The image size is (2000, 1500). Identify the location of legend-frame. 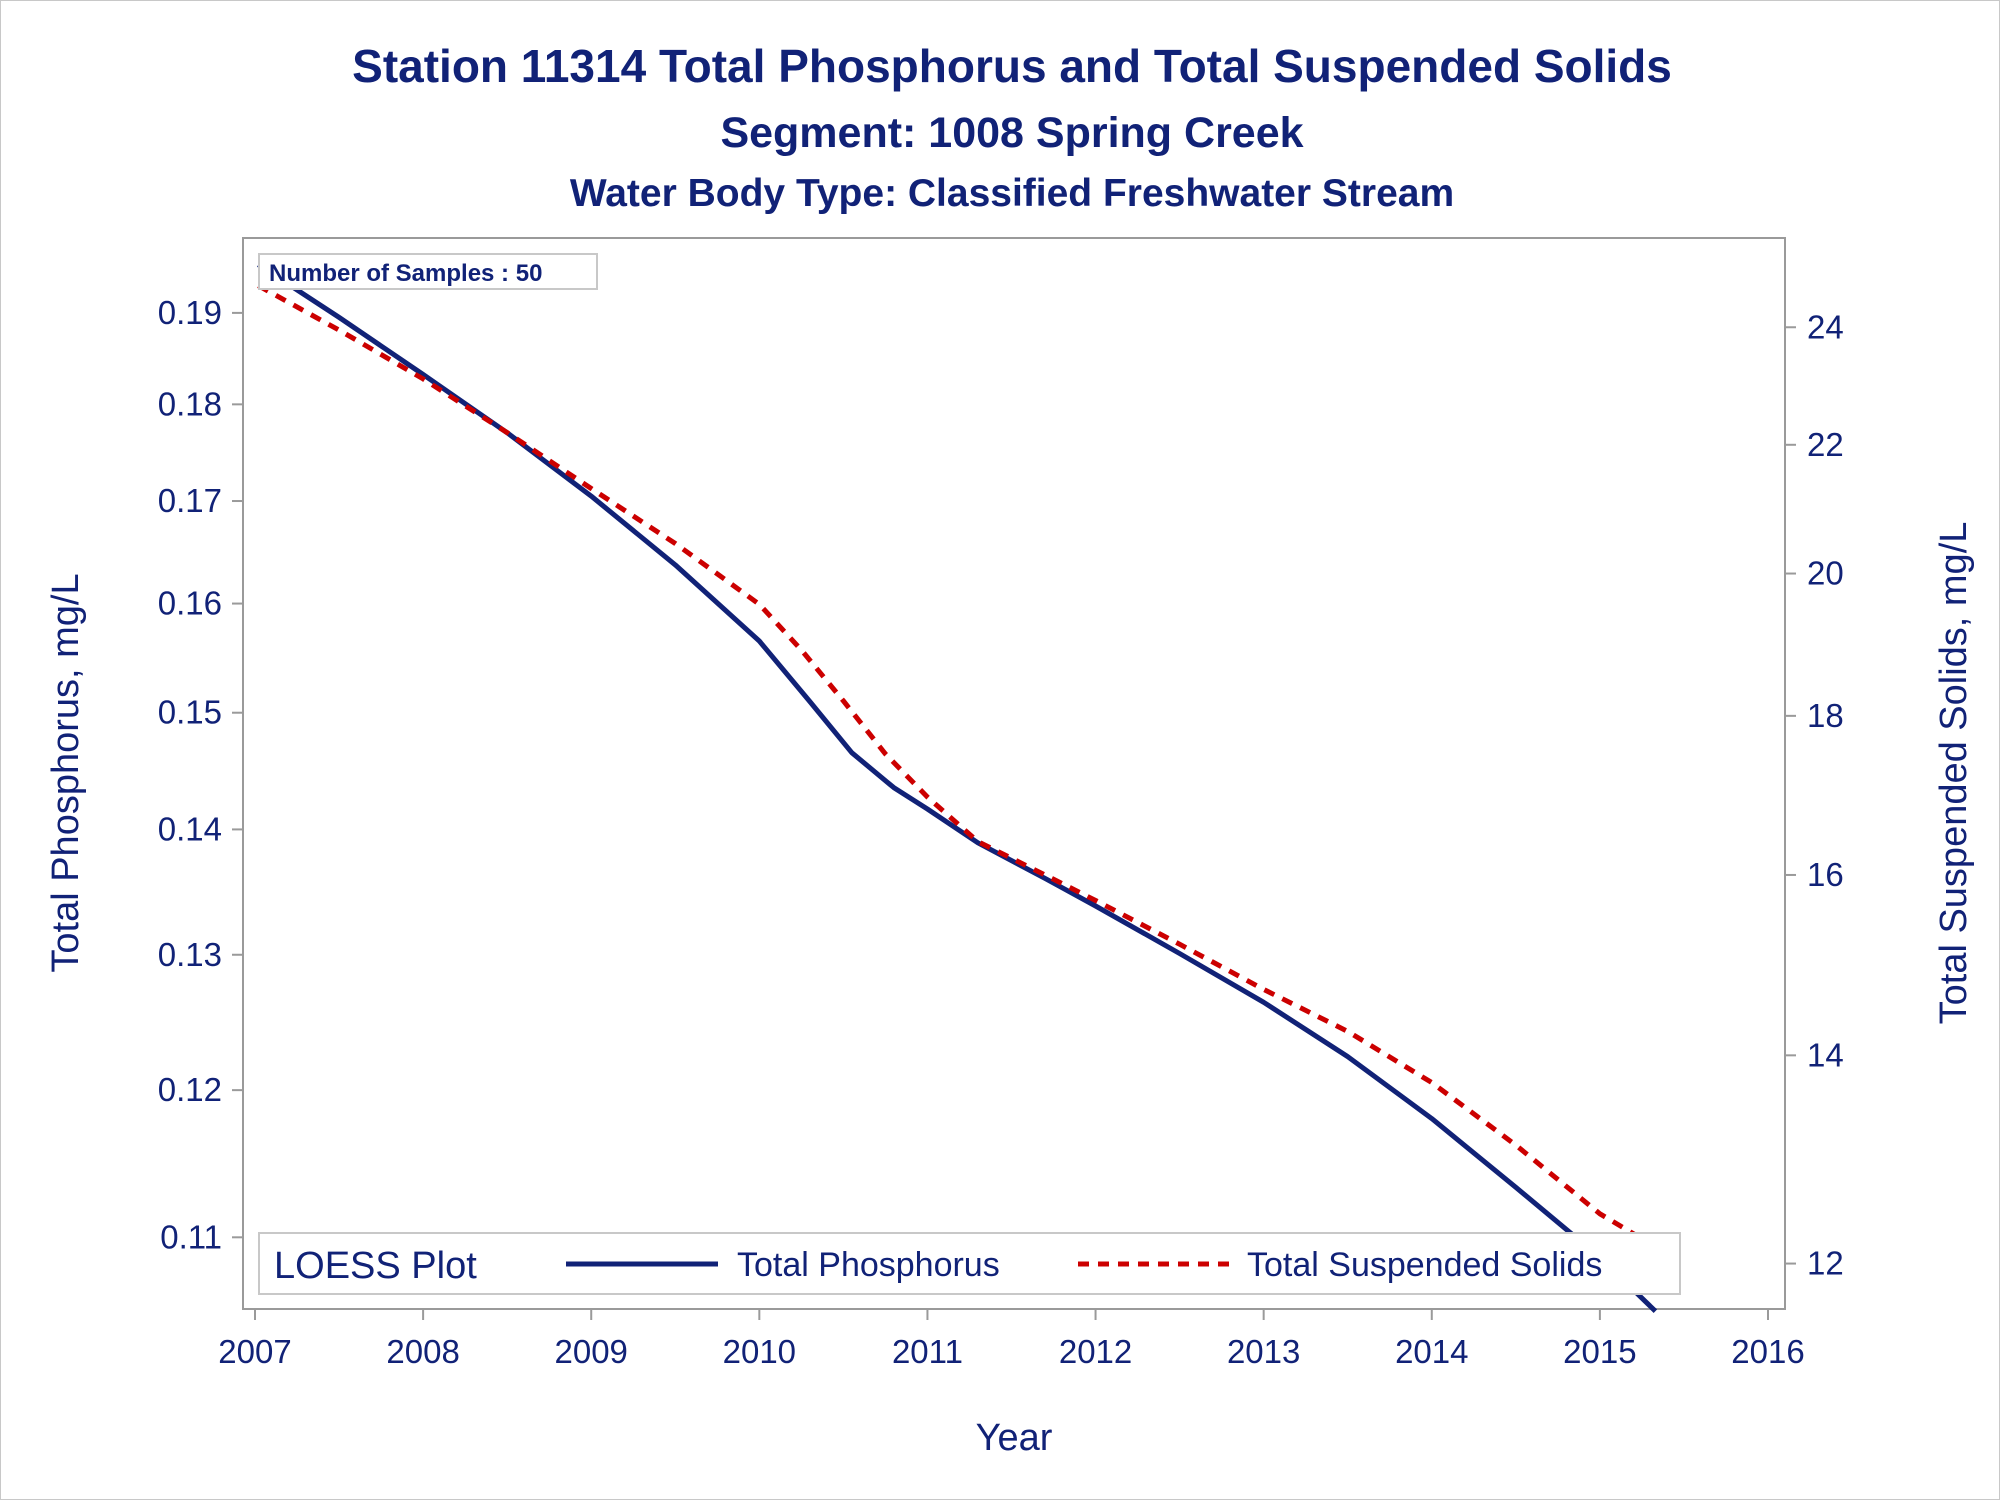
(969, 1263).